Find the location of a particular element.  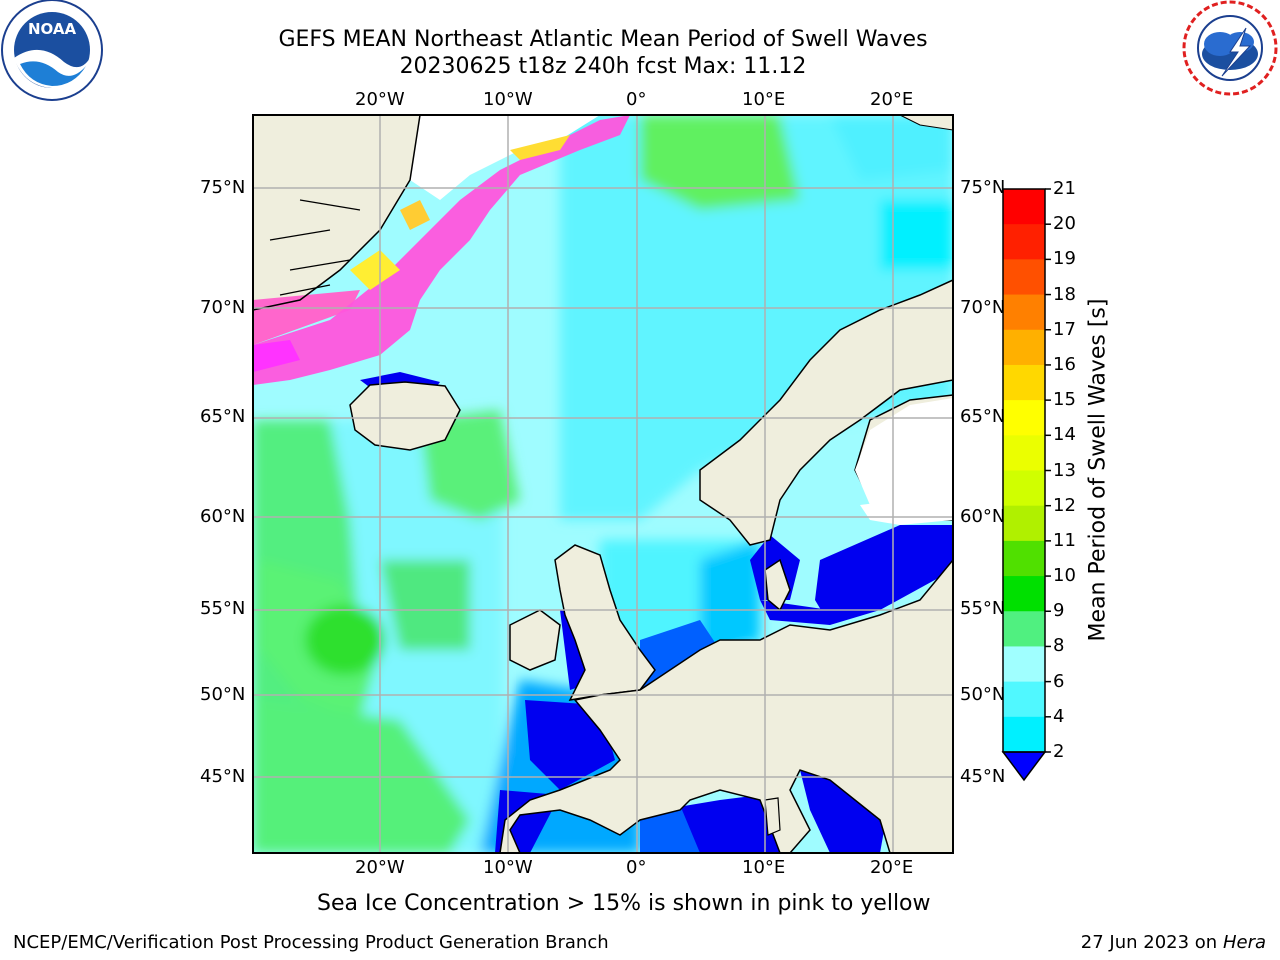

lat-tick-left: 55°N is located at coordinates (223, 608).